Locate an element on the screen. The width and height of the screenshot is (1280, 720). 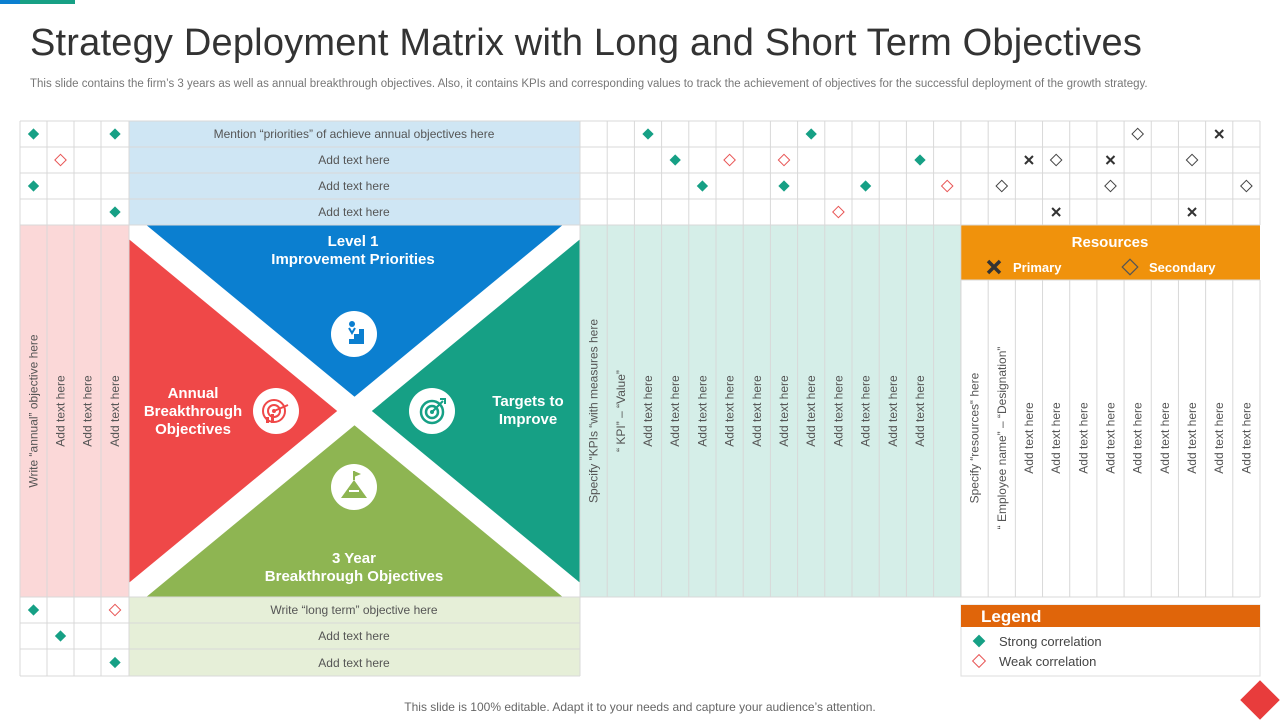
long-term-row-text: Write “long term” objective here is located at coordinates (354, 610).